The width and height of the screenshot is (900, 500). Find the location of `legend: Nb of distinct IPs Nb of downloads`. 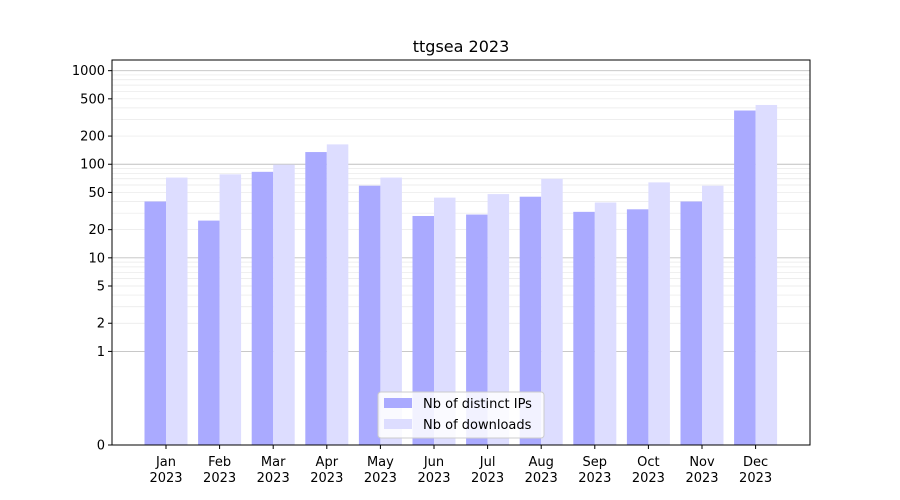

legend: Nb of distinct IPs Nb of downloads is located at coordinates (461, 415).